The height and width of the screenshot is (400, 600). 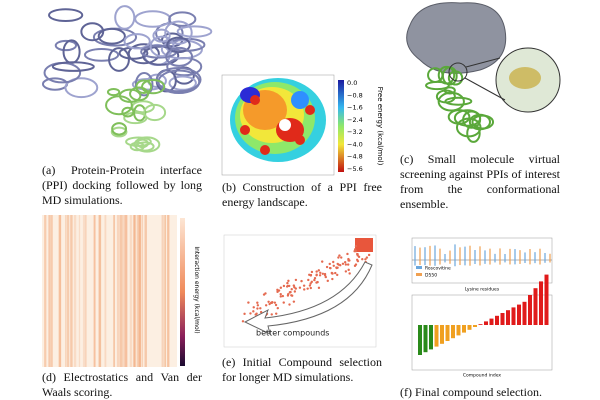 What do you see at coordinates (300, 291) in the screenshot?
I see `plot-frame` at bounding box center [300, 291].